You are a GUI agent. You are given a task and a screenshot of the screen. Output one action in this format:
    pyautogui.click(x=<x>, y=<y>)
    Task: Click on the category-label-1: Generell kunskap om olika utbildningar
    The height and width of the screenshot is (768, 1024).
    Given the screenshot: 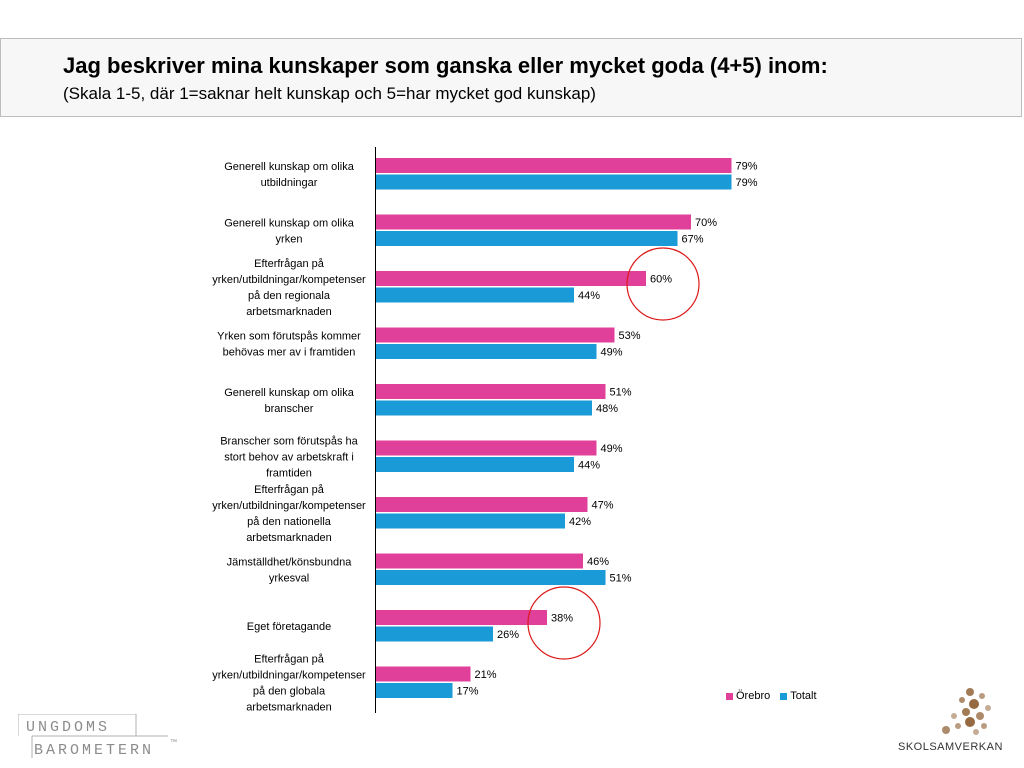 What is the action you would take?
    pyautogui.click(x=289, y=175)
    